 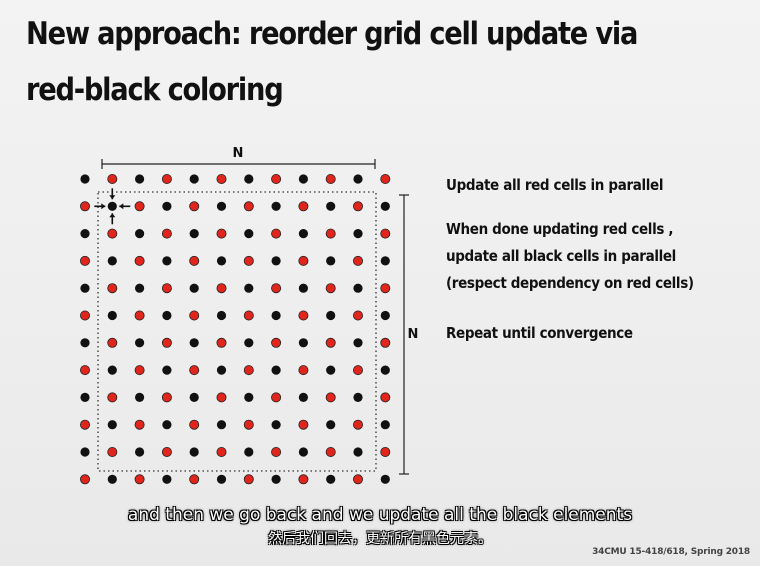 I want to click on neighbor-dependency-arrows, so click(x=112, y=206).